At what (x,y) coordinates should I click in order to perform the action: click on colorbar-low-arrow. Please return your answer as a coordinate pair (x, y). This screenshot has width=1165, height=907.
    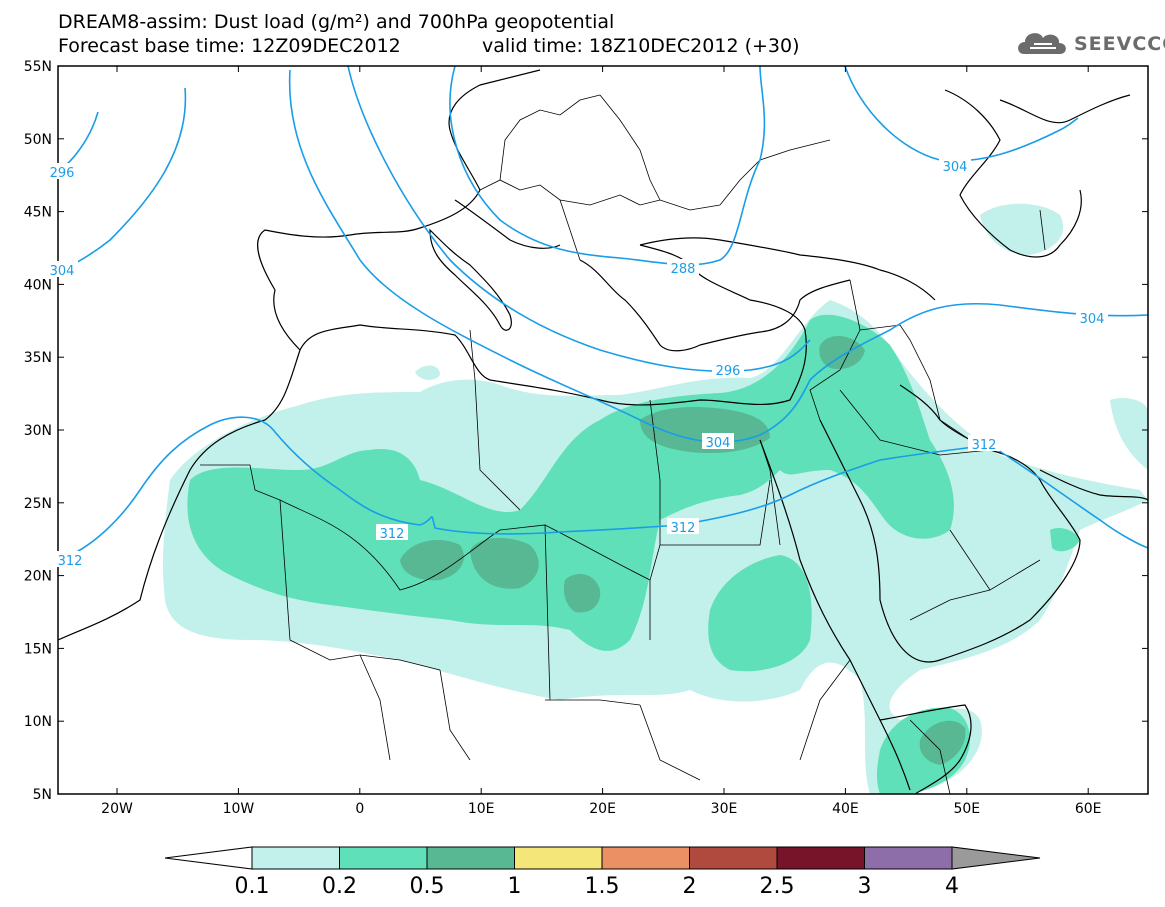
    Looking at the image, I should click on (208, 858).